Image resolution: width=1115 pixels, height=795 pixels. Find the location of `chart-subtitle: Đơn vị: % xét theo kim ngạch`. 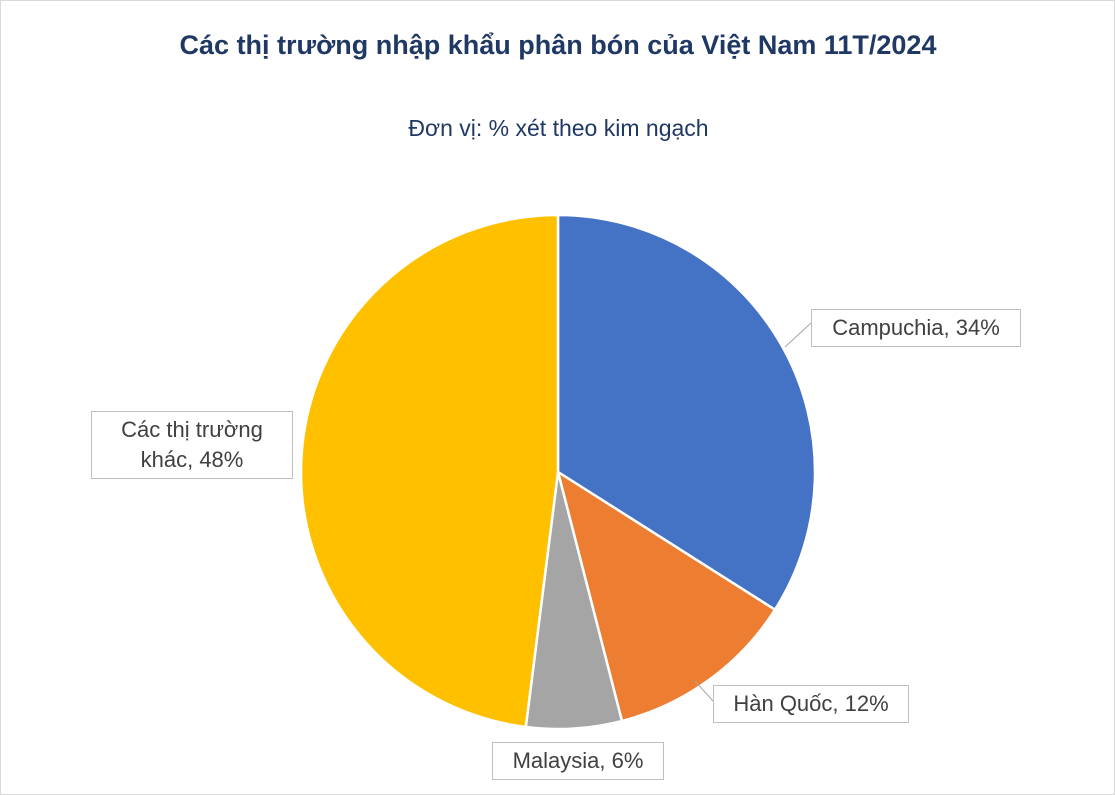

chart-subtitle: Đơn vị: % xét theo kim ngạch is located at coordinates (558, 128).